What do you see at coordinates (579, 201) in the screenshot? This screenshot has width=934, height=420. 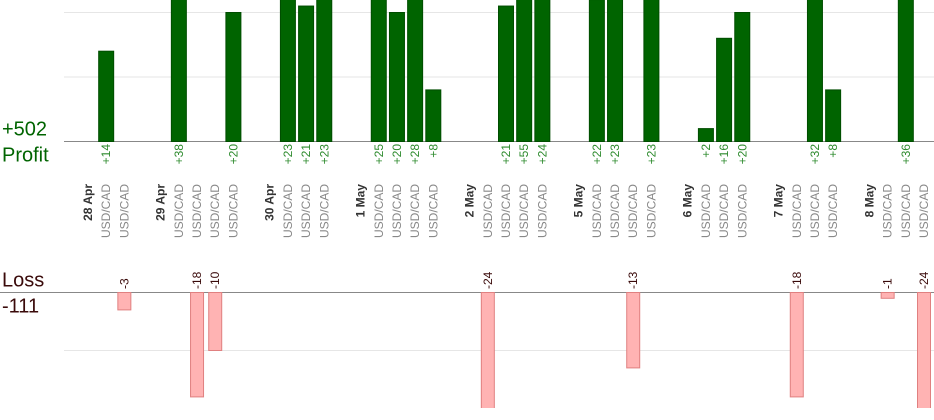 I see `date-label: 5 May` at bounding box center [579, 201].